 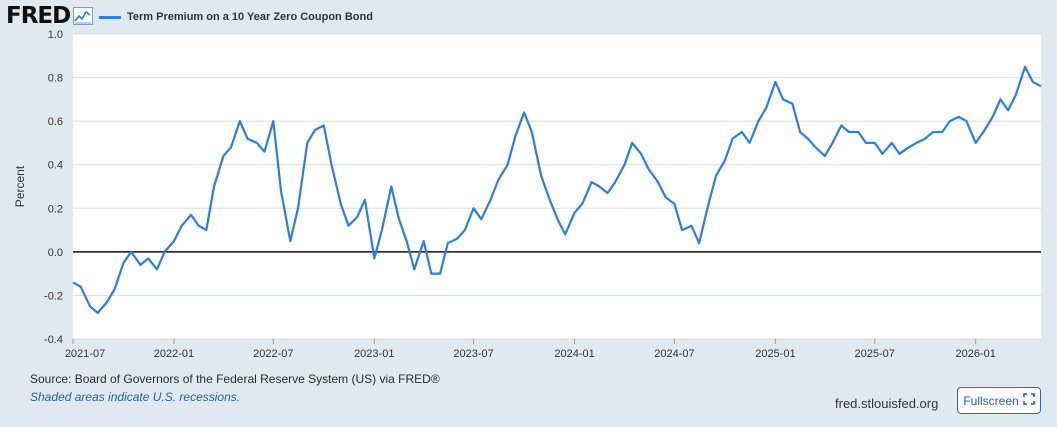 What do you see at coordinates (674, 354) in the screenshot?
I see `x-tick-label: 2024-07` at bounding box center [674, 354].